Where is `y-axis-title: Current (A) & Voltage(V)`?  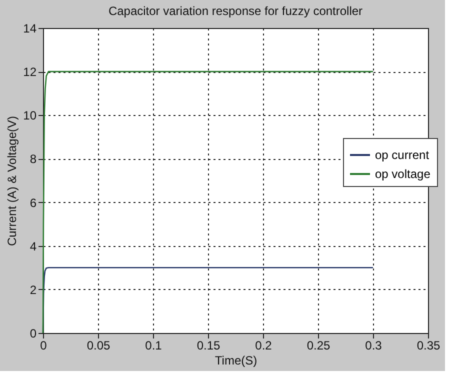 y-axis-title: Current (A) & Voltage(V) is located at coordinates (12, 181).